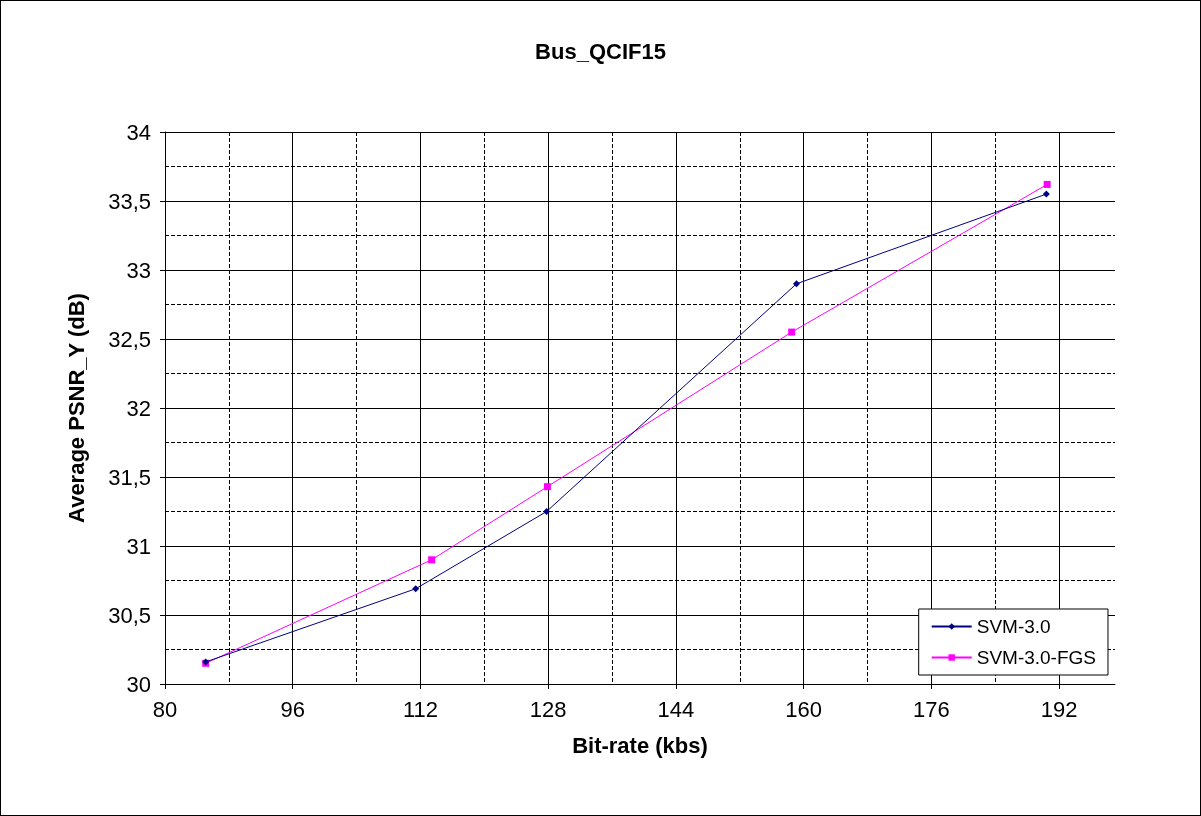 This screenshot has width=1201, height=816. I want to click on x-tick-label: 80, so click(165, 709).